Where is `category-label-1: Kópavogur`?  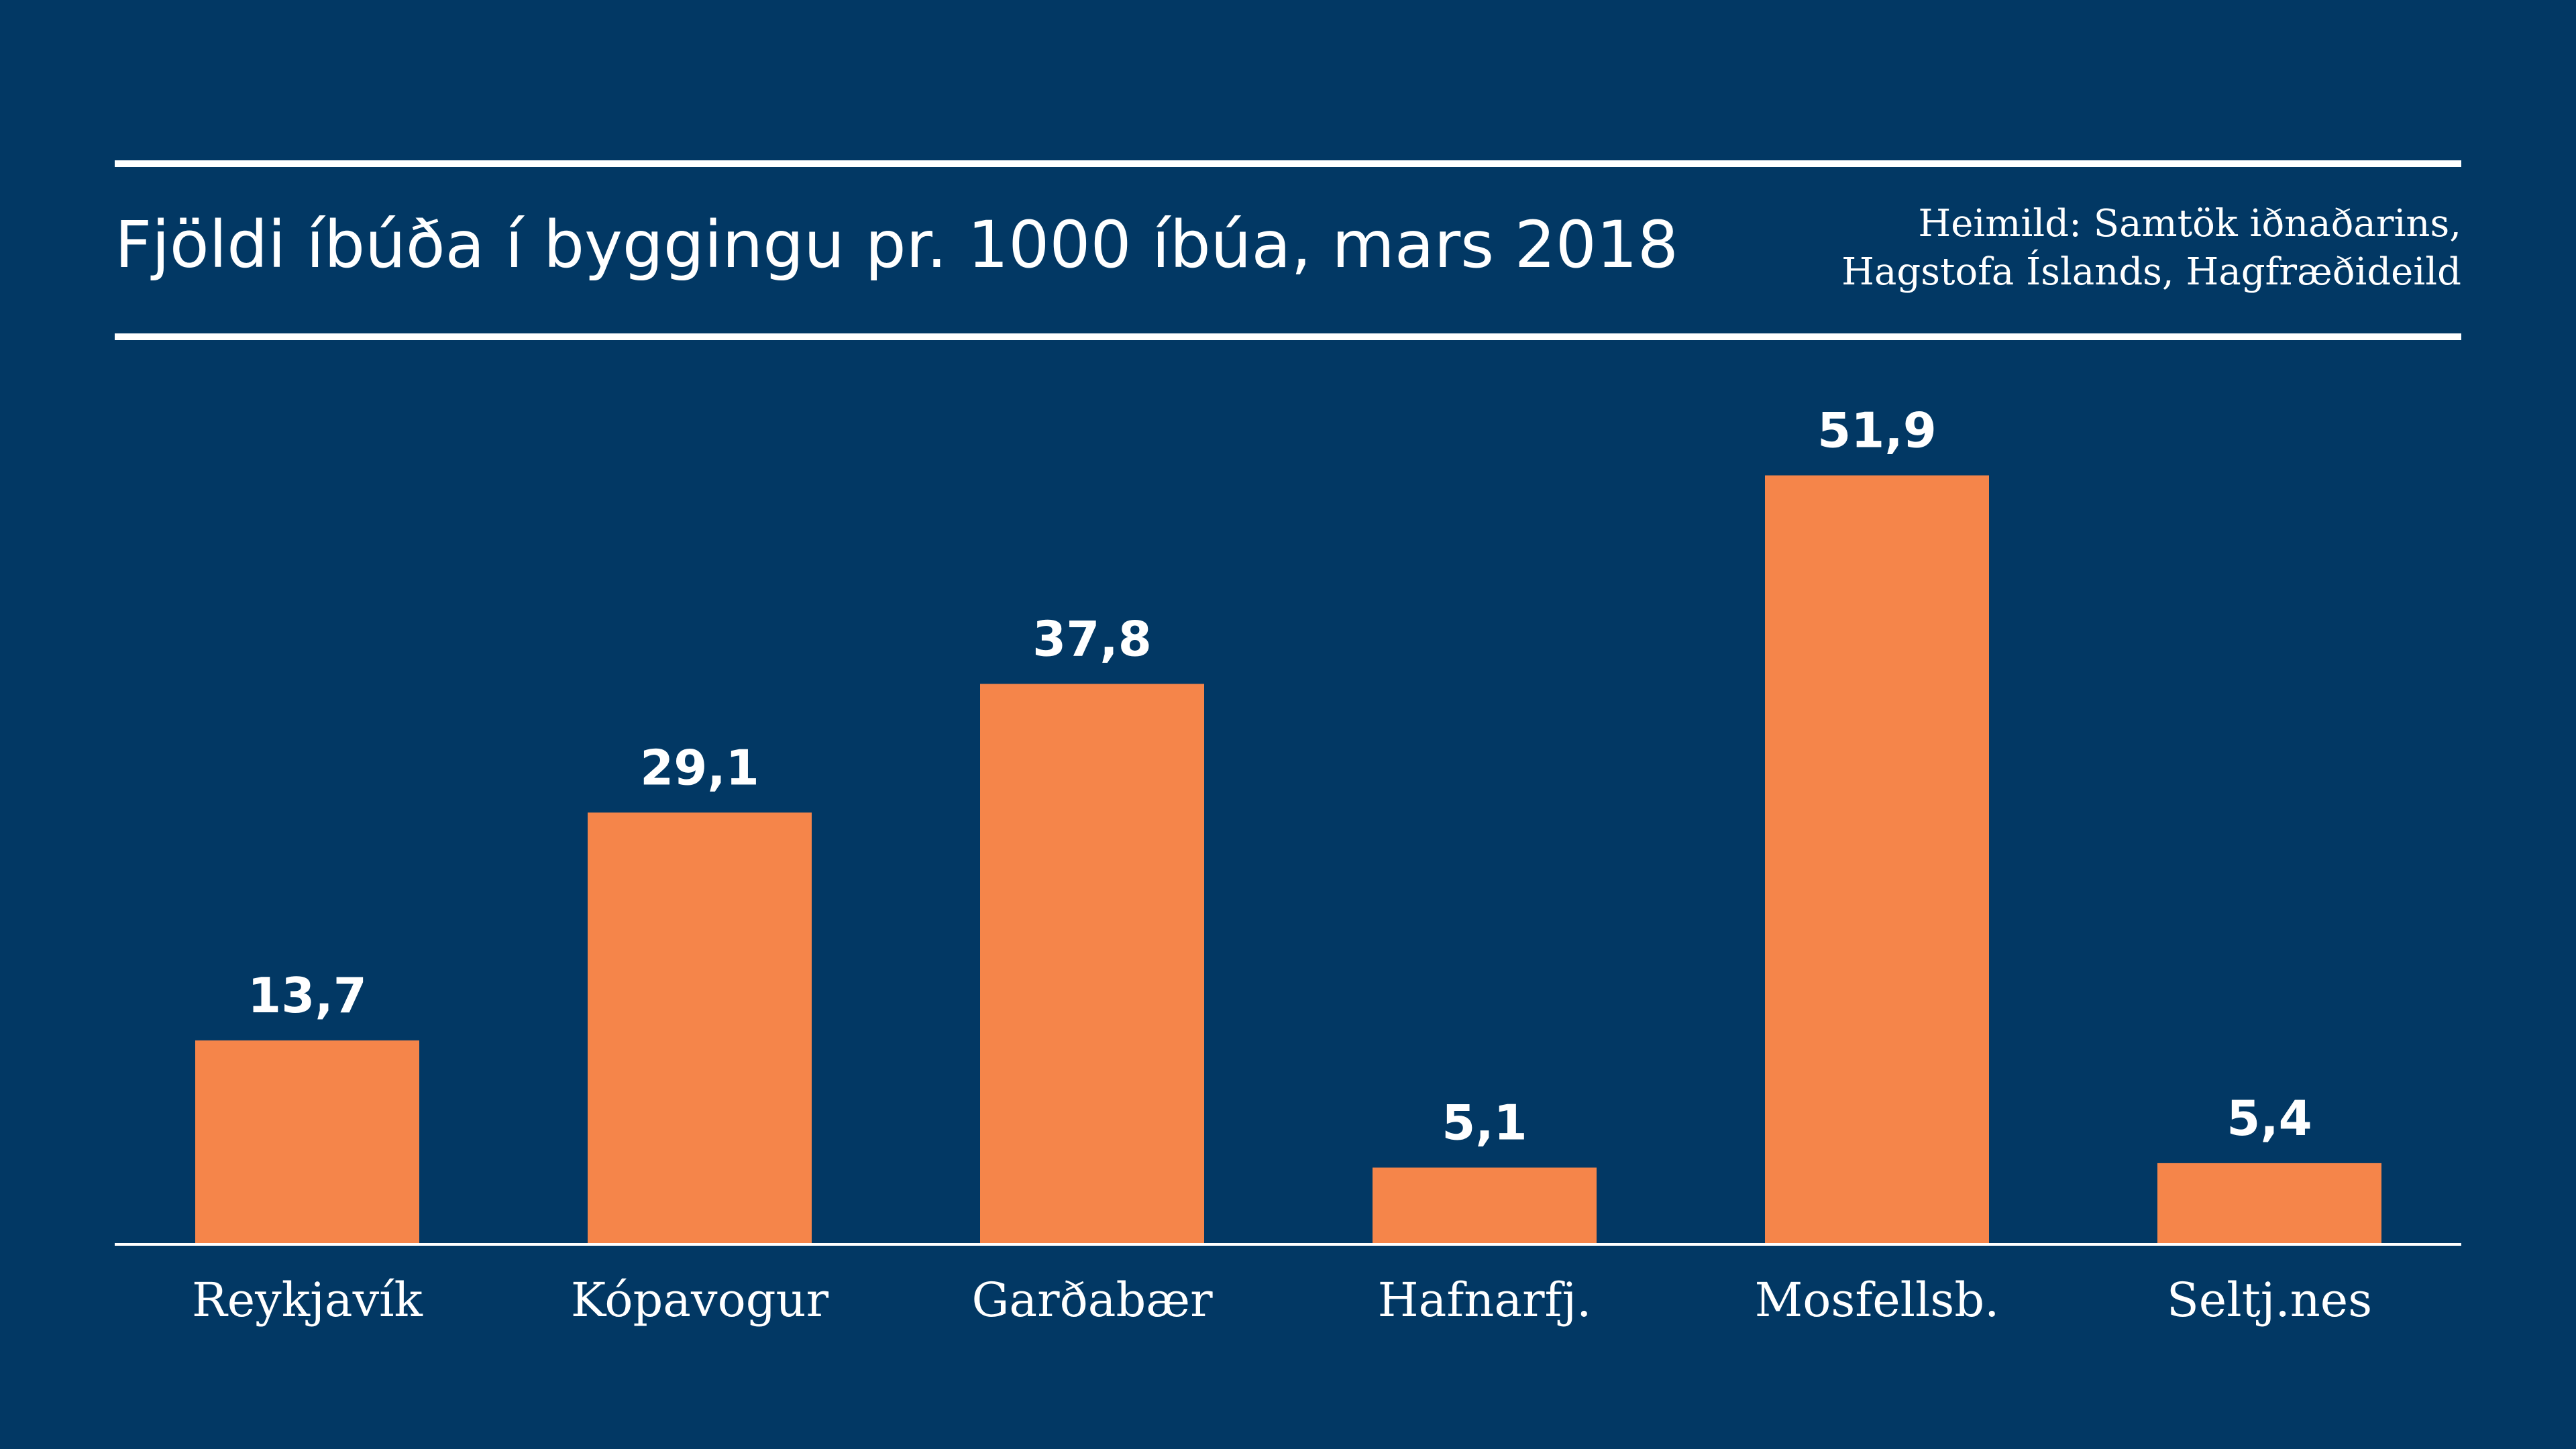
category-label-1: Kópavogur is located at coordinates (700, 1300).